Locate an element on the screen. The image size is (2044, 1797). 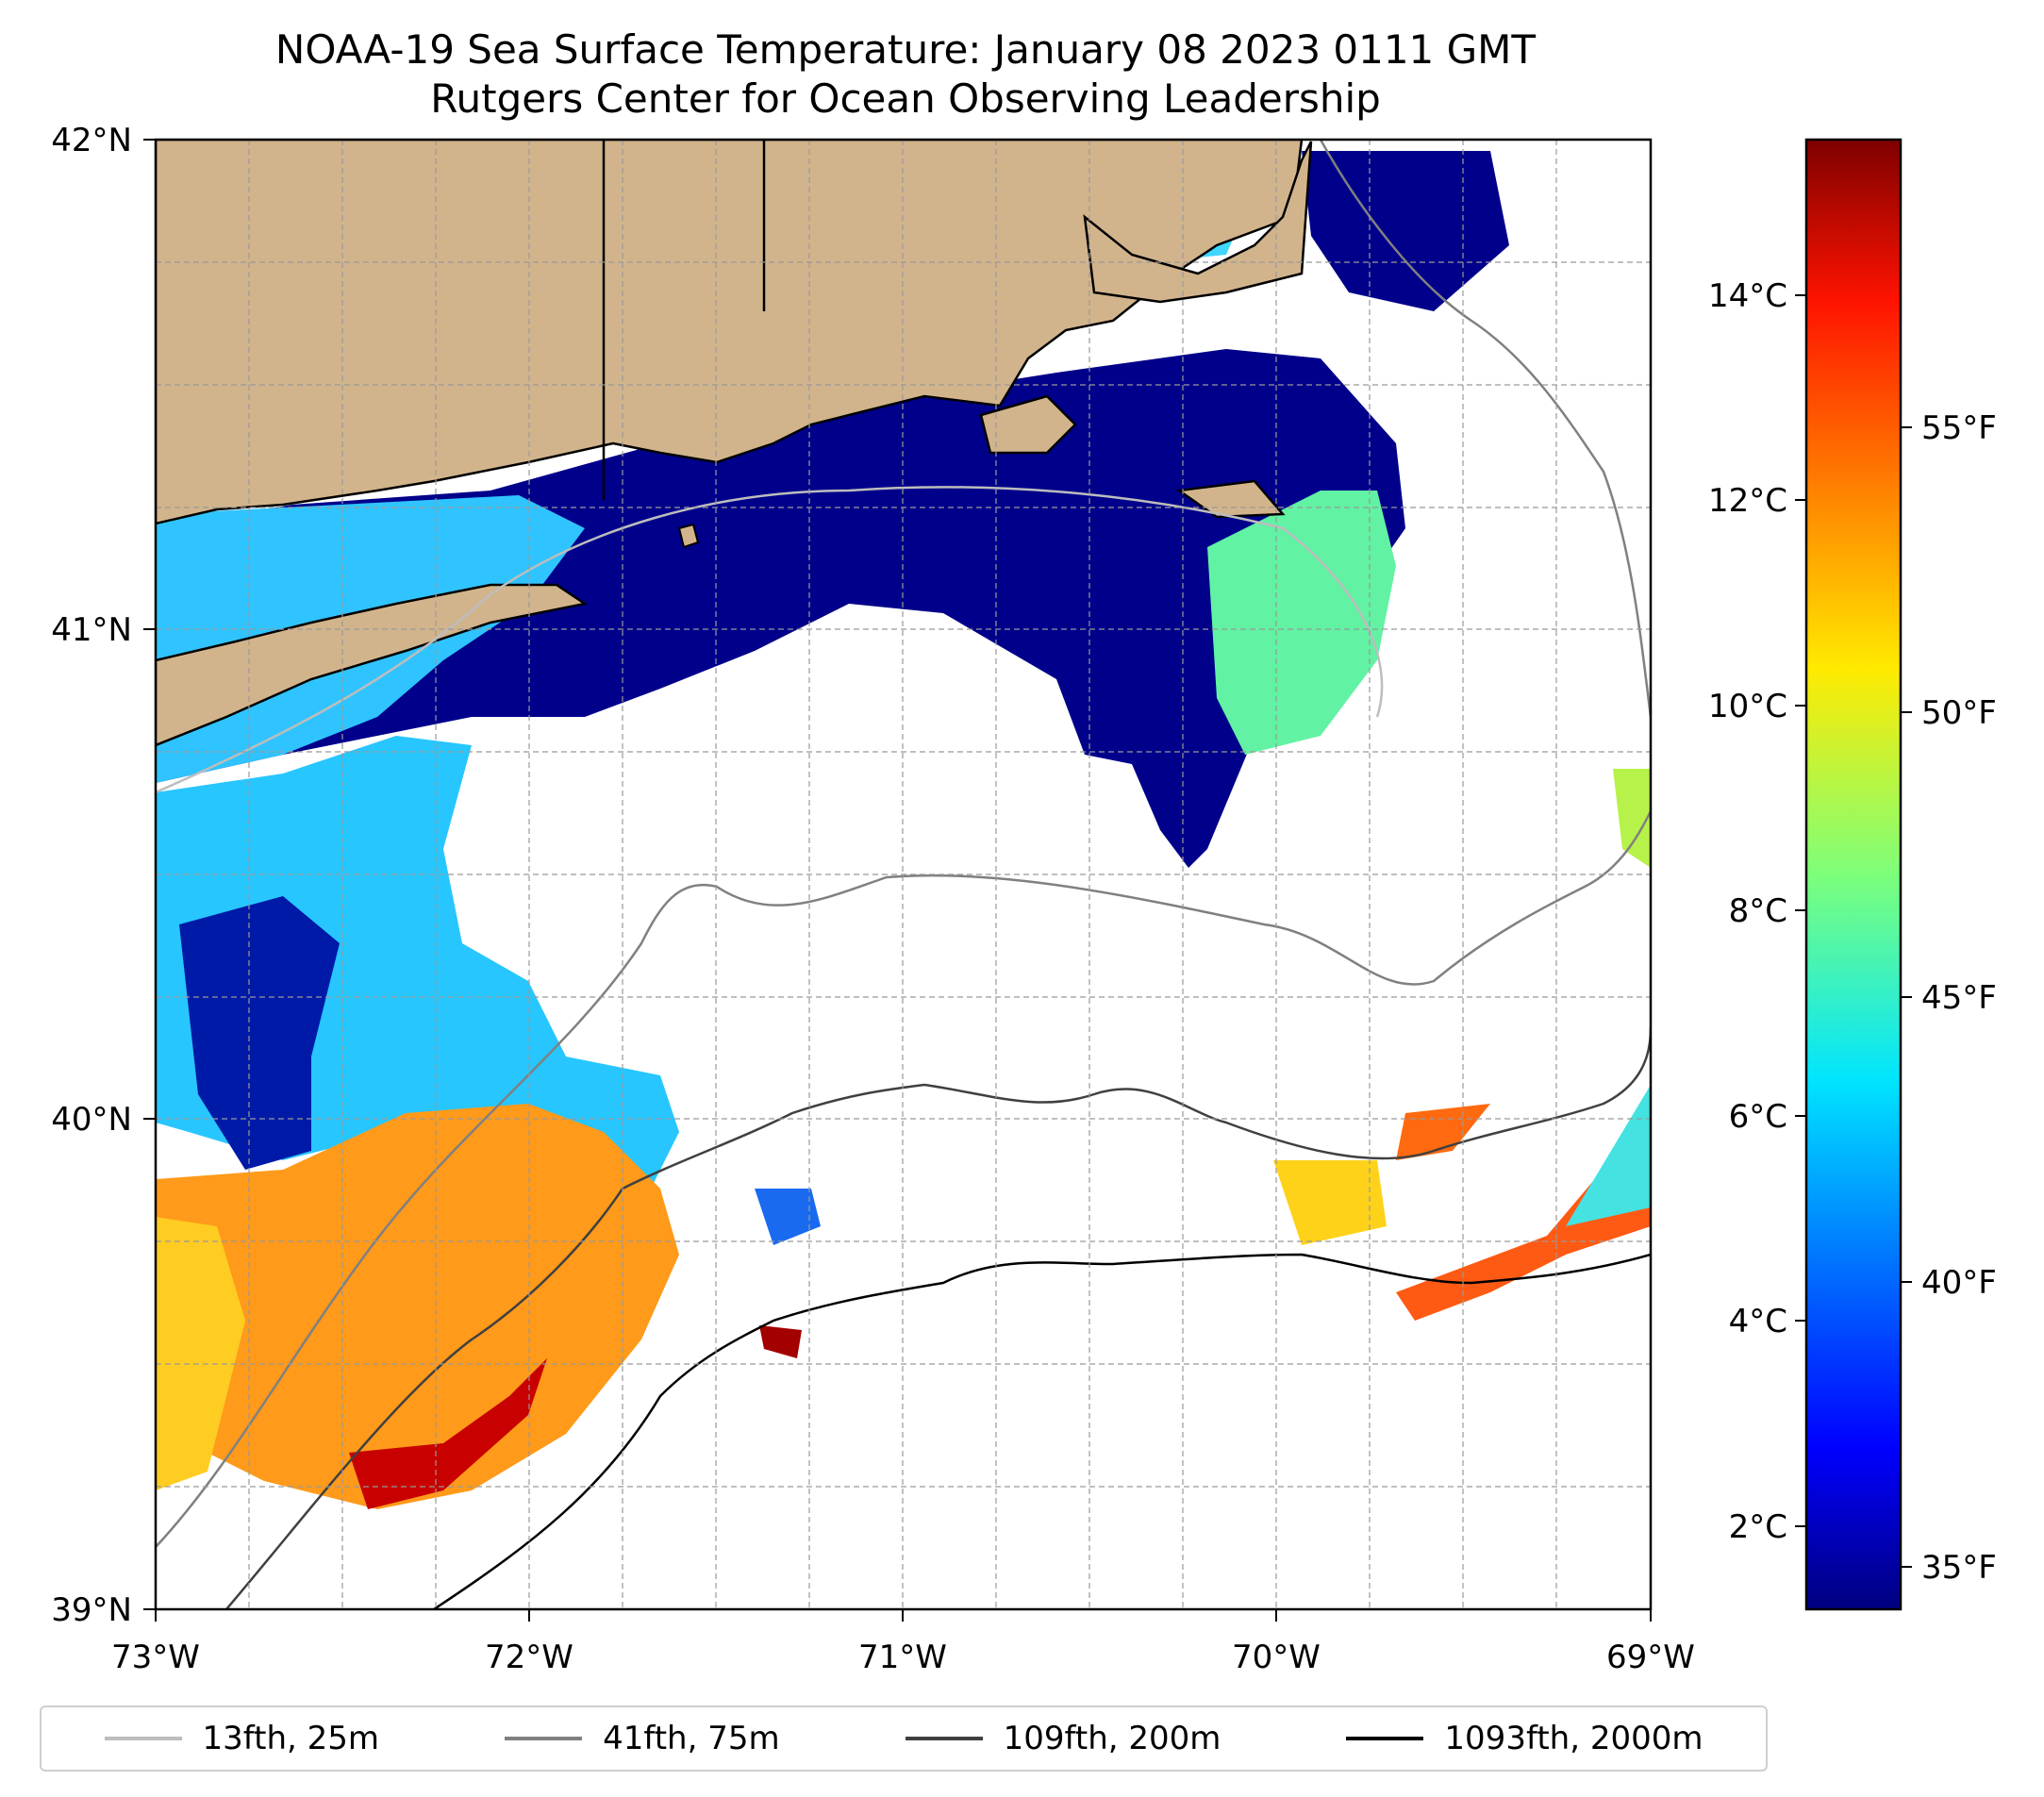
isobath-25m is located at coordinates (770, 640).